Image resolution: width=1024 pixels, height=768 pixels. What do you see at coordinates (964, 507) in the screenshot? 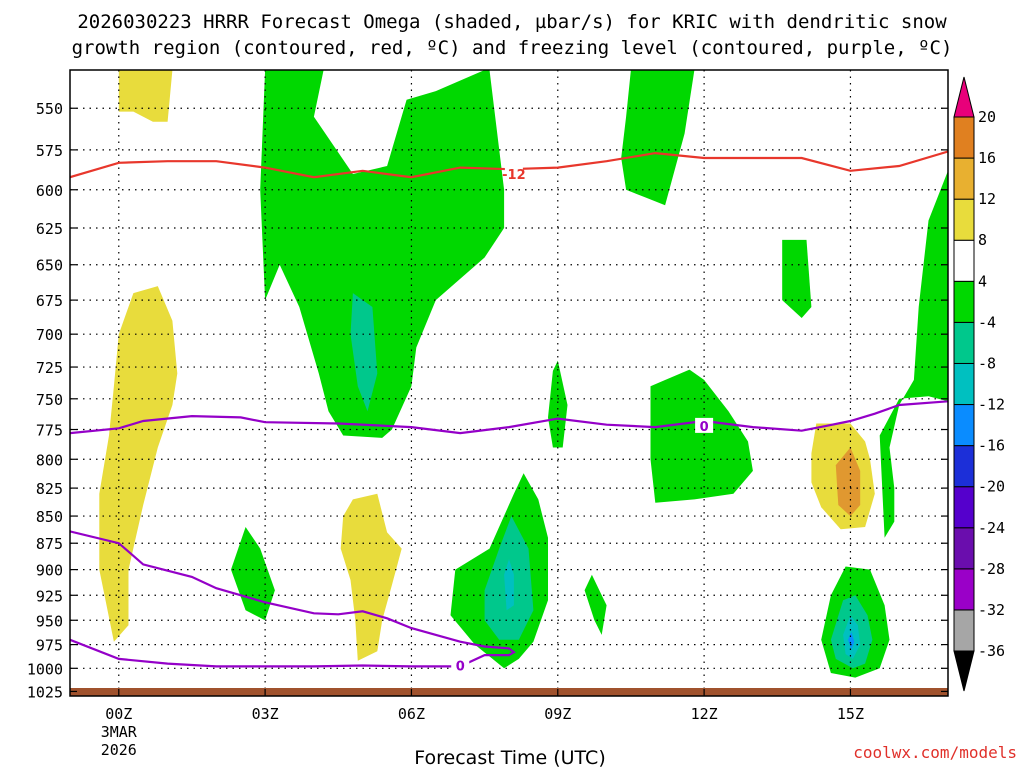
I see `colorbar-swatch--24` at bounding box center [964, 507].